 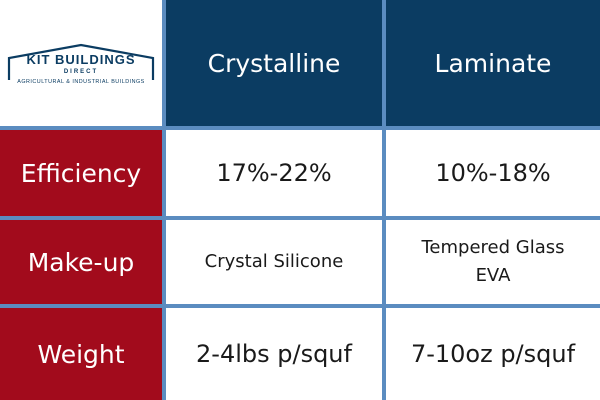 What do you see at coordinates (493, 65) in the screenshot?
I see `column-header-laminate: Laminate` at bounding box center [493, 65].